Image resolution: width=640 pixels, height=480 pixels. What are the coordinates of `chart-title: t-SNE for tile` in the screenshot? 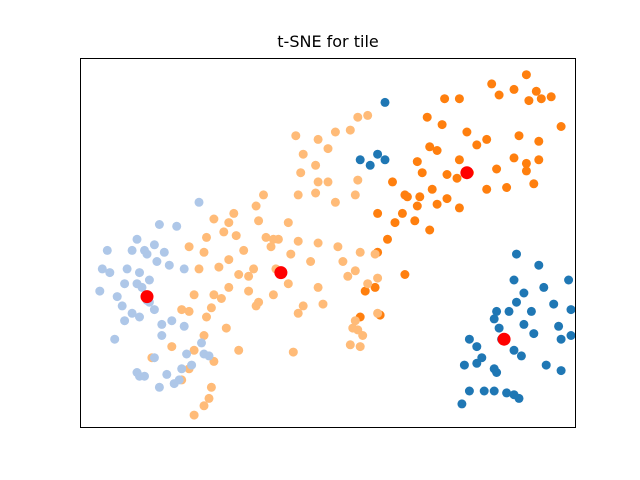 It's located at (328, 41).